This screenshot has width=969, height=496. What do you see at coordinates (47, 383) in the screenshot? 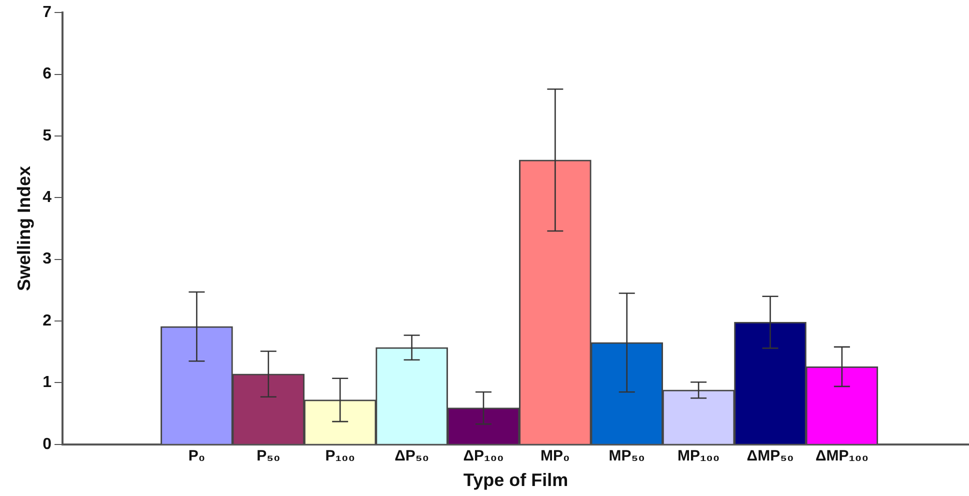
I see `y-tick-label: 1` at bounding box center [47, 383].